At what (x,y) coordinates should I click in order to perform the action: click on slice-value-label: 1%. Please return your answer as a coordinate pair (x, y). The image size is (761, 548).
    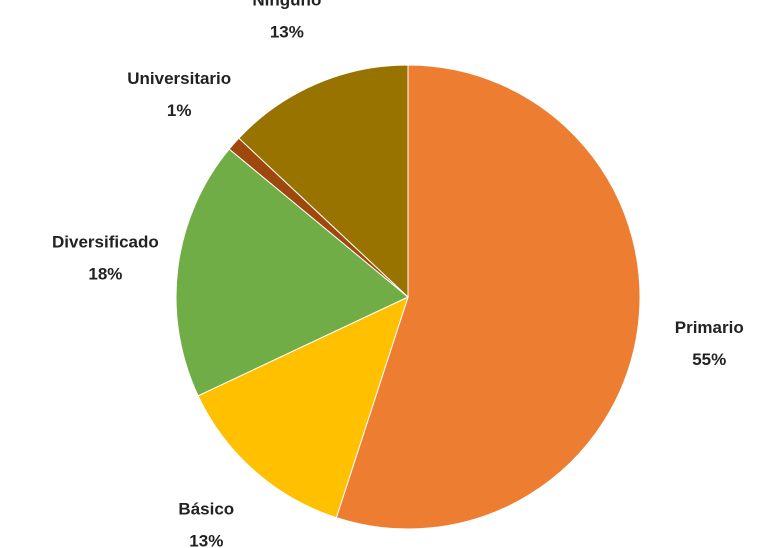
    Looking at the image, I should click on (179, 110).